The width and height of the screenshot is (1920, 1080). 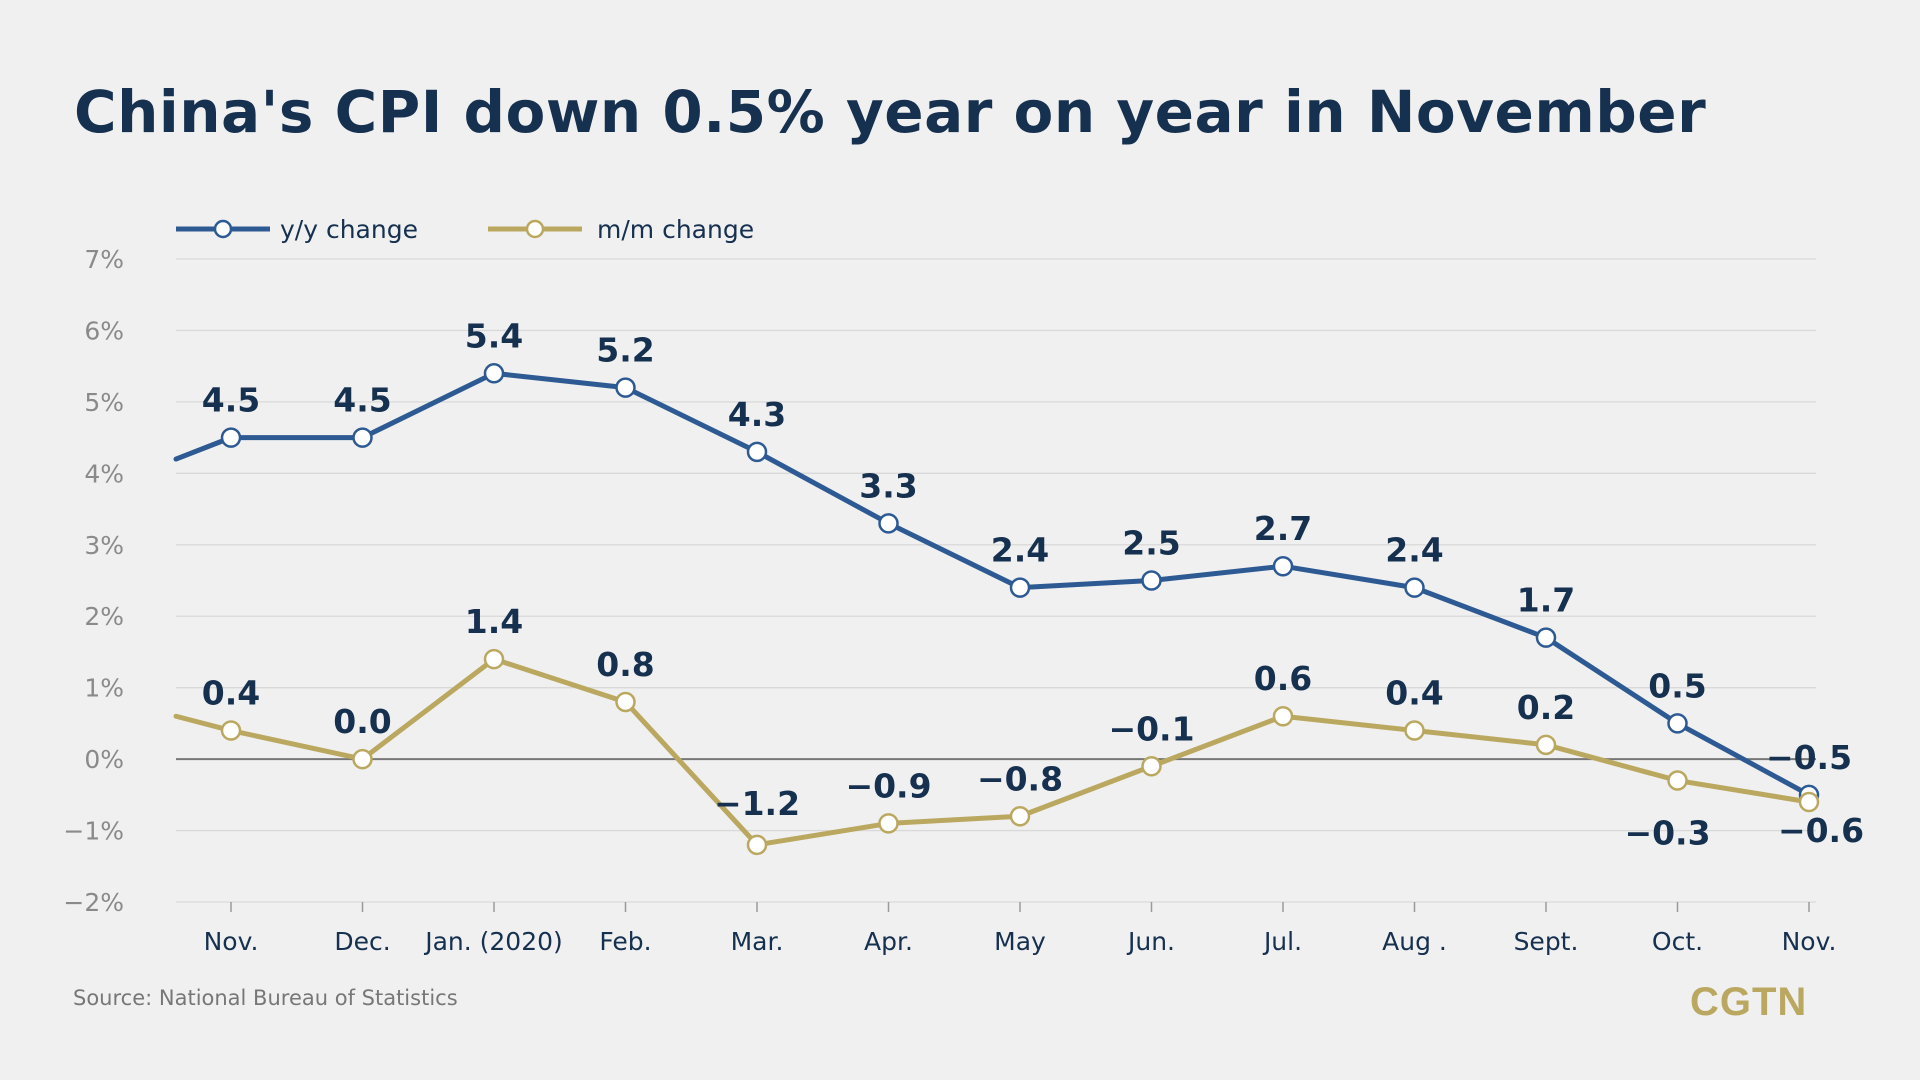 What do you see at coordinates (1151, 728) in the screenshot?
I see `mm-data-label: −0.1` at bounding box center [1151, 728].